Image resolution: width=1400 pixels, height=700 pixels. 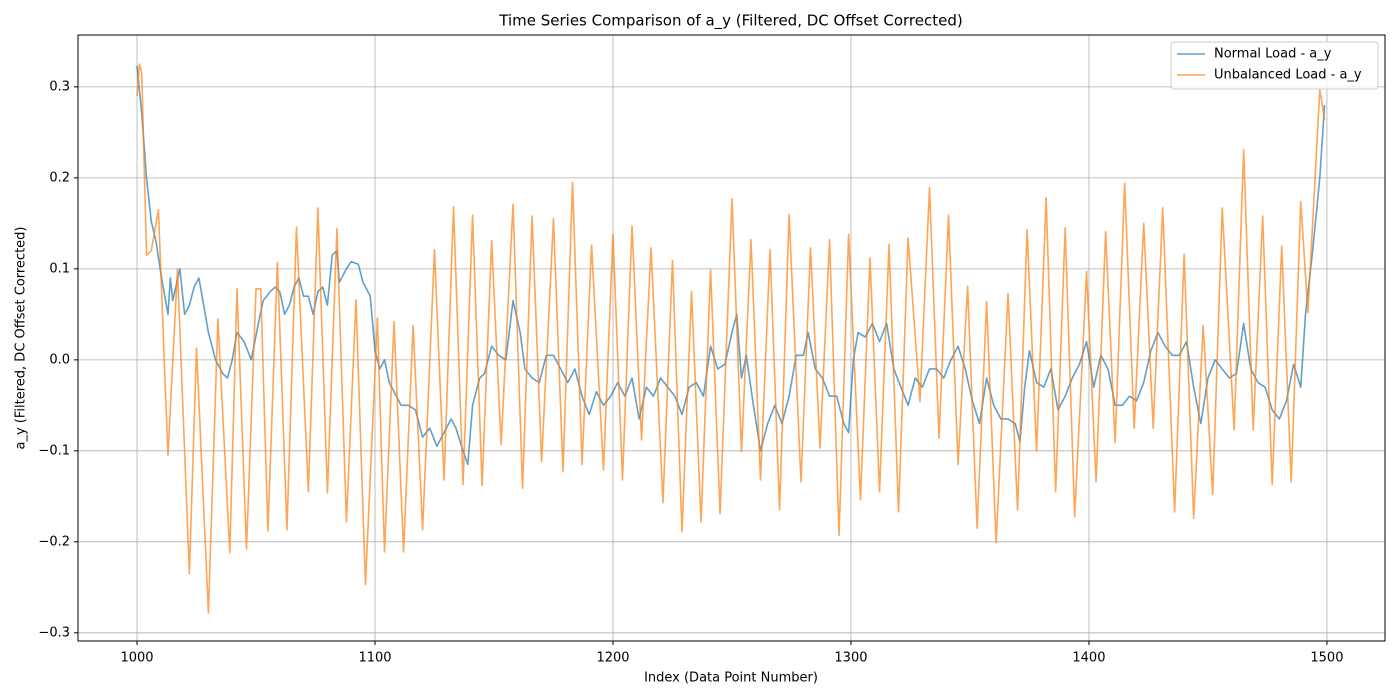 I want to click on y-tick-label: −0.1, so click(x=54, y=450).